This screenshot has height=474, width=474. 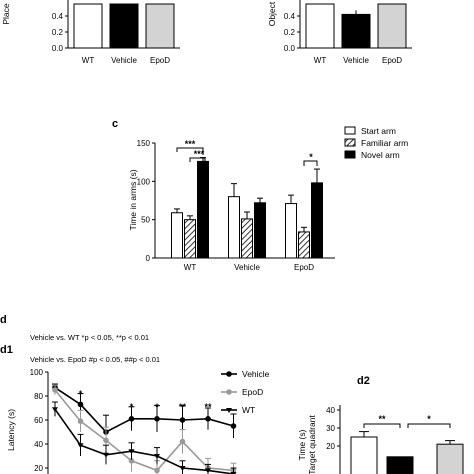 I want to click on c-legend-label: Start arm, so click(x=378, y=131).